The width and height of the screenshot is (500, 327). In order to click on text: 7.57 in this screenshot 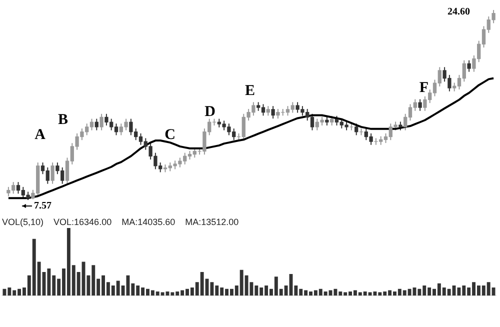, I will do `click(43, 206)`.